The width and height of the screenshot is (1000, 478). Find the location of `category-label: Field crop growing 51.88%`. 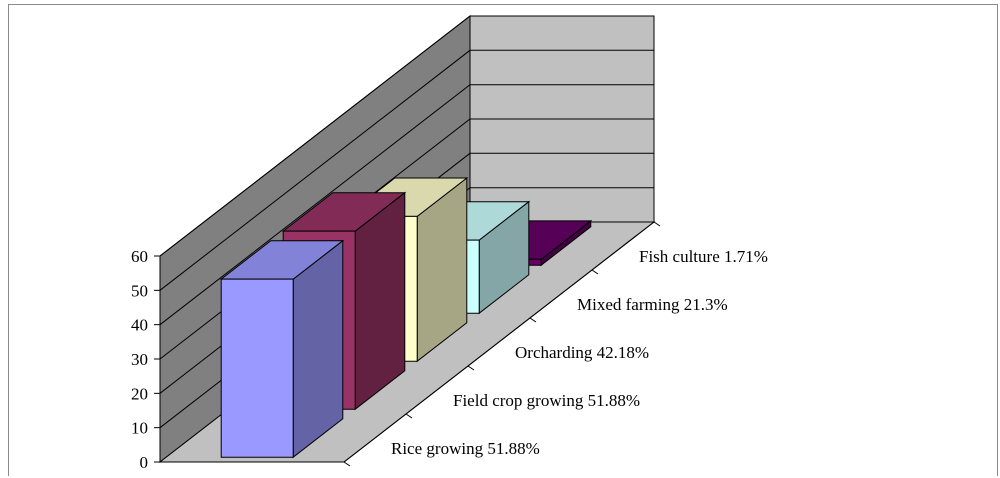

category-label: Field crop growing 51.88% is located at coordinates (546, 400).